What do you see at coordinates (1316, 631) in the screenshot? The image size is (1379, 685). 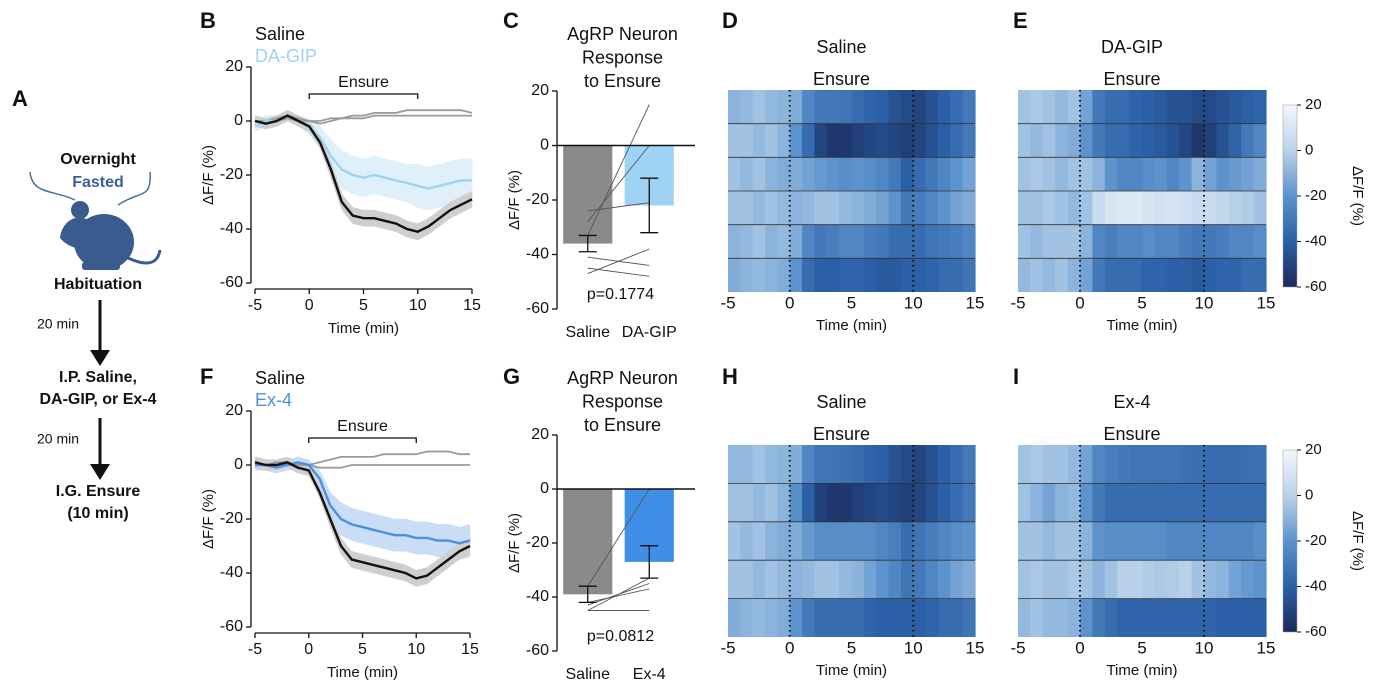 I see `colorbar-tick-label: -60` at bounding box center [1316, 631].